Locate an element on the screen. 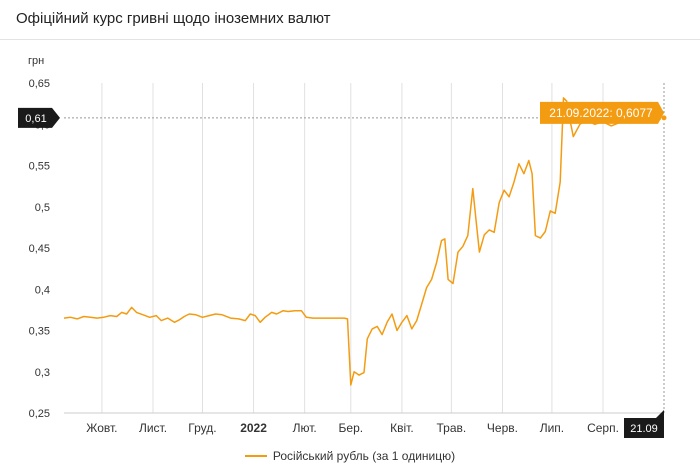  tooltip-box is located at coordinates (602, 112).